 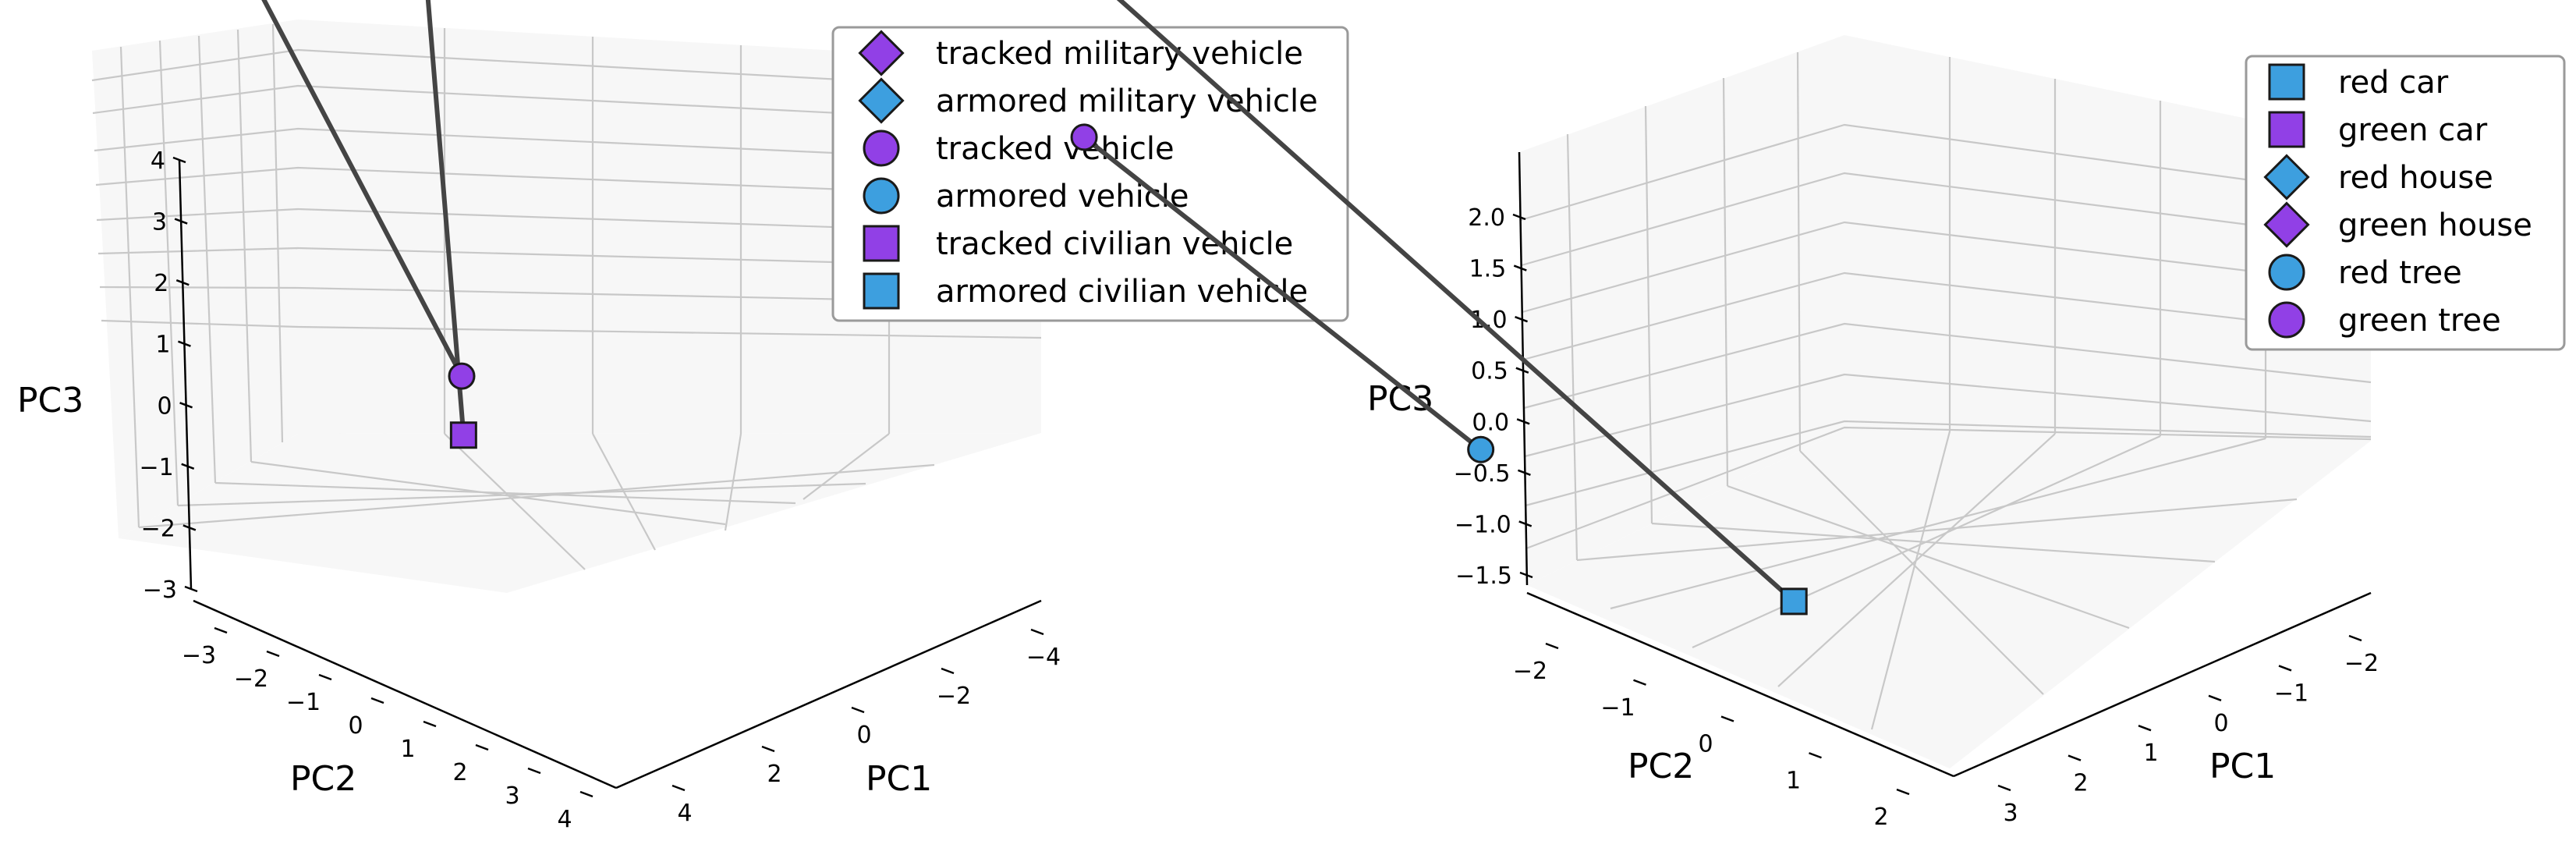 What do you see at coordinates (156, 467) in the screenshot?
I see `chart-1-pc3-tick-label: −1` at bounding box center [156, 467].